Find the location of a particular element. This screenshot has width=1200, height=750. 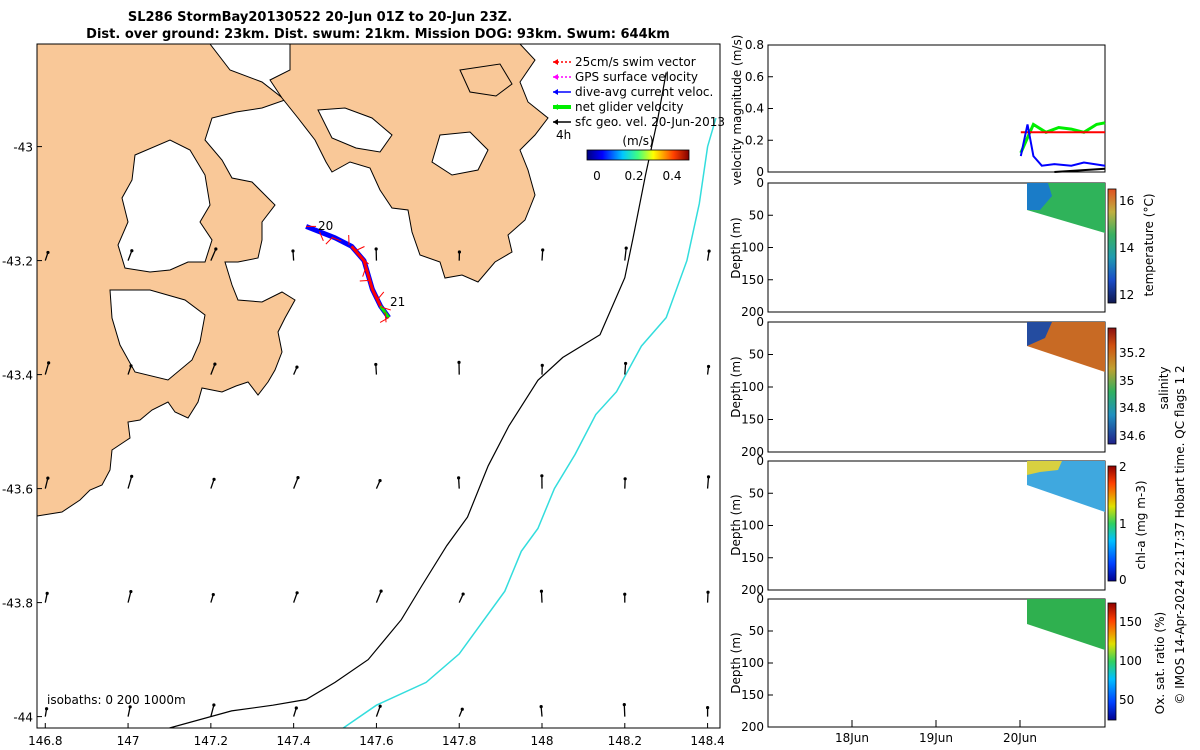

map-ytick-label: -43 is located at coordinates (23, 148).